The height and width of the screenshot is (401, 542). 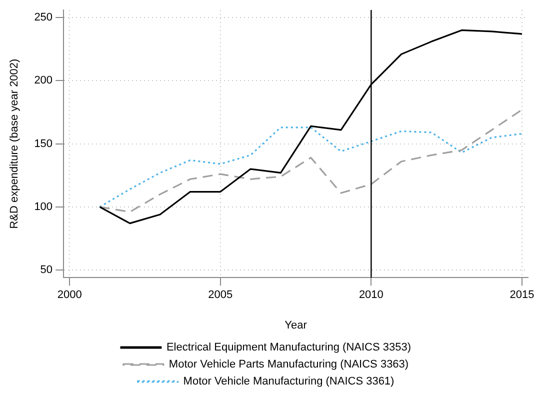 What do you see at coordinates (522, 295) in the screenshot?
I see `x-tick-label: 2015` at bounding box center [522, 295].